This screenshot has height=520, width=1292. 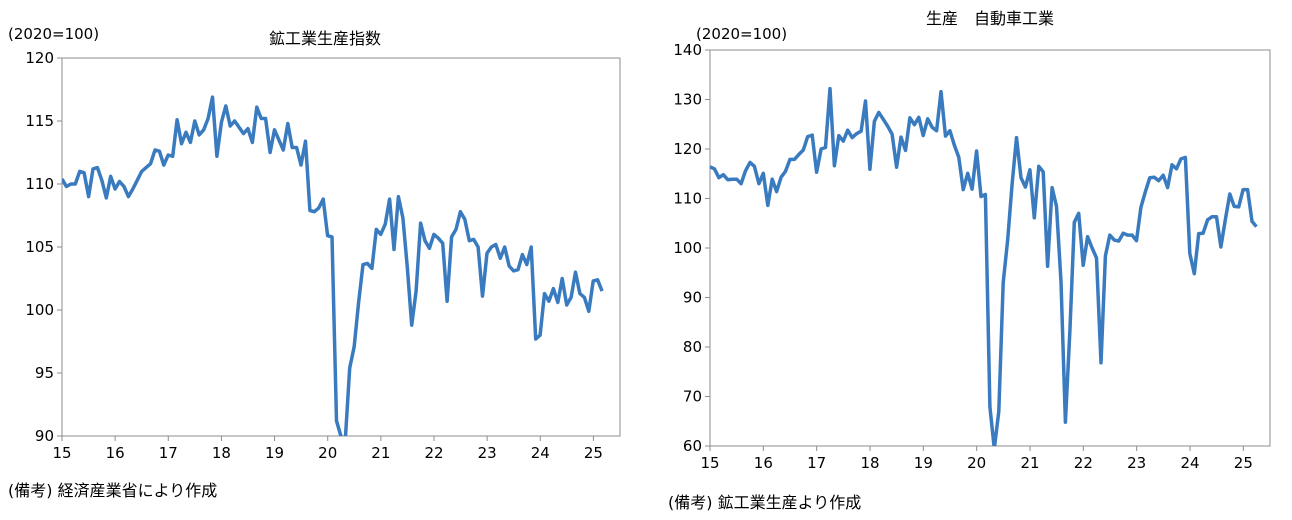 I want to click on y-tick-label: 140, so click(x=687, y=50).